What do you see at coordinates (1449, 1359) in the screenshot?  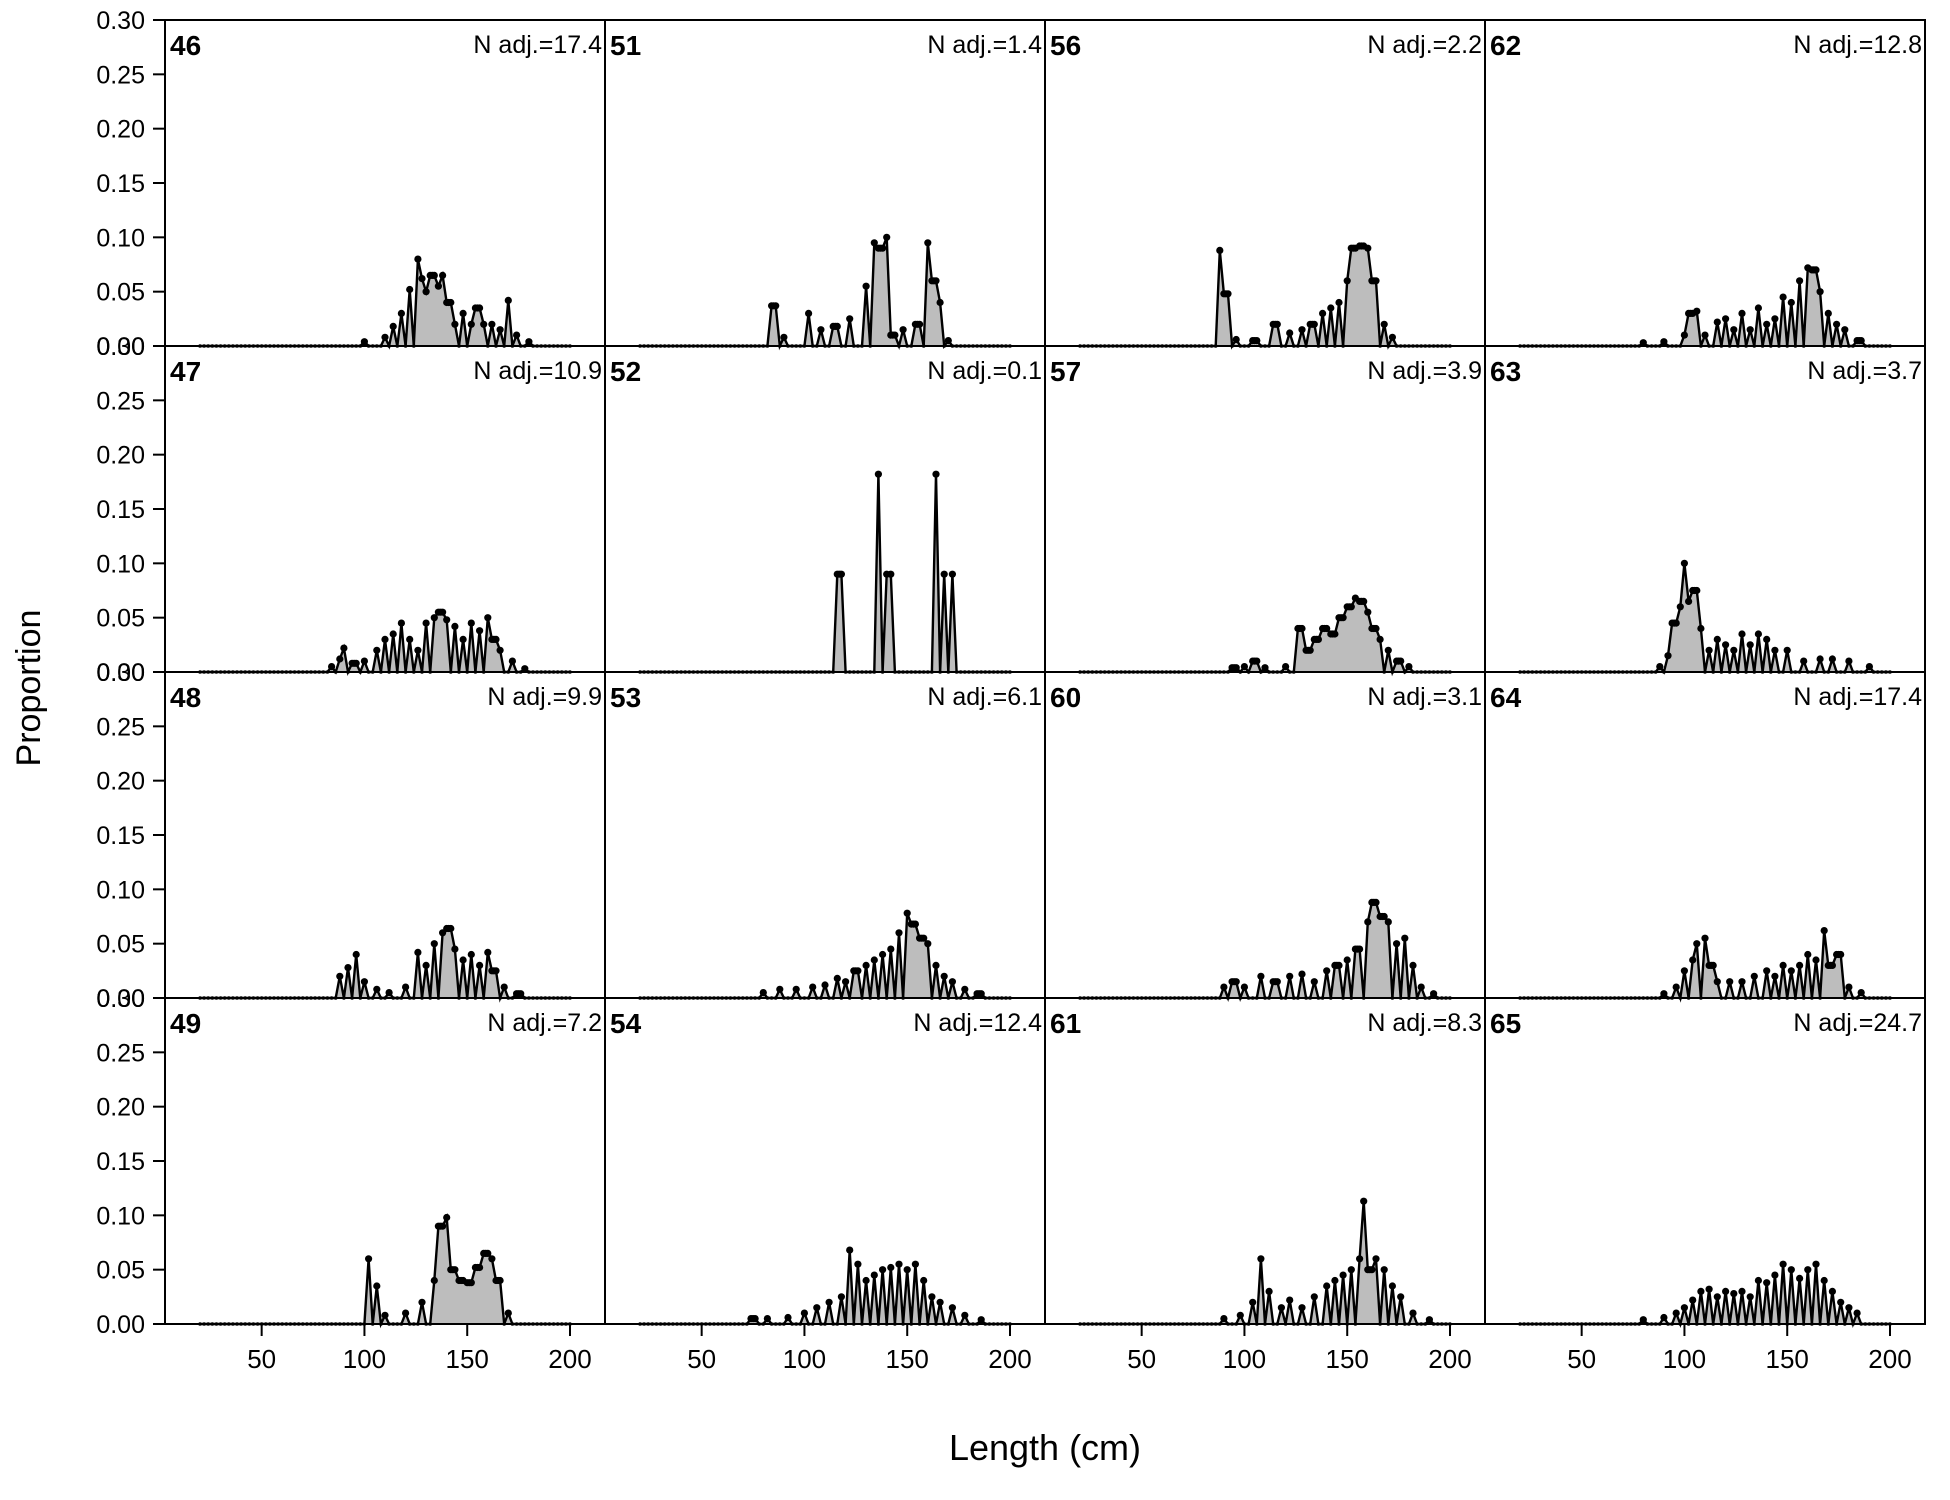 I see `x-tick-label: 200` at bounding box center [1449, 1359].